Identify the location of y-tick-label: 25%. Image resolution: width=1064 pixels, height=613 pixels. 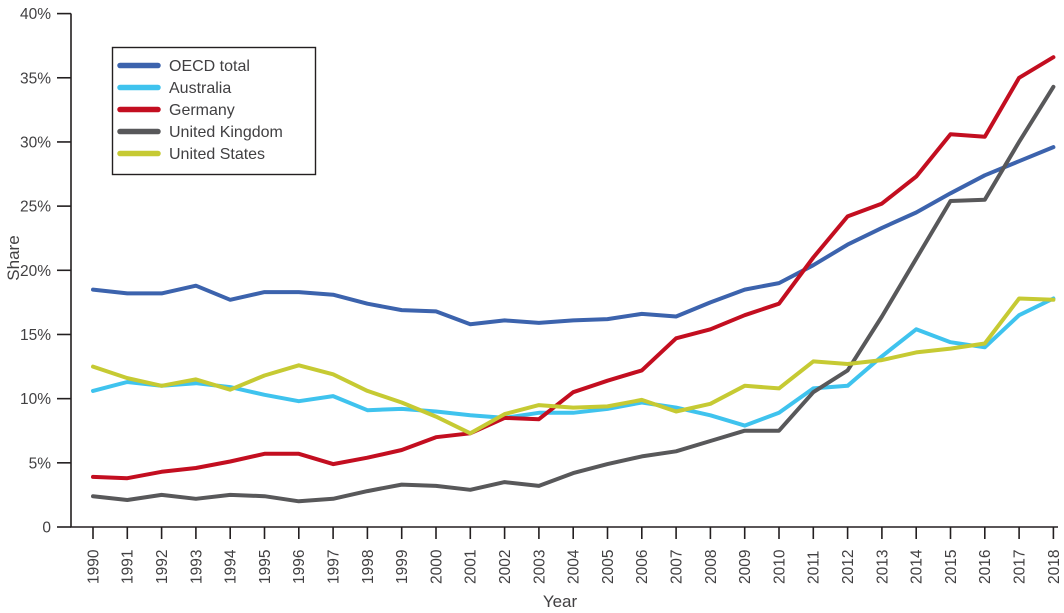
(35, 207).